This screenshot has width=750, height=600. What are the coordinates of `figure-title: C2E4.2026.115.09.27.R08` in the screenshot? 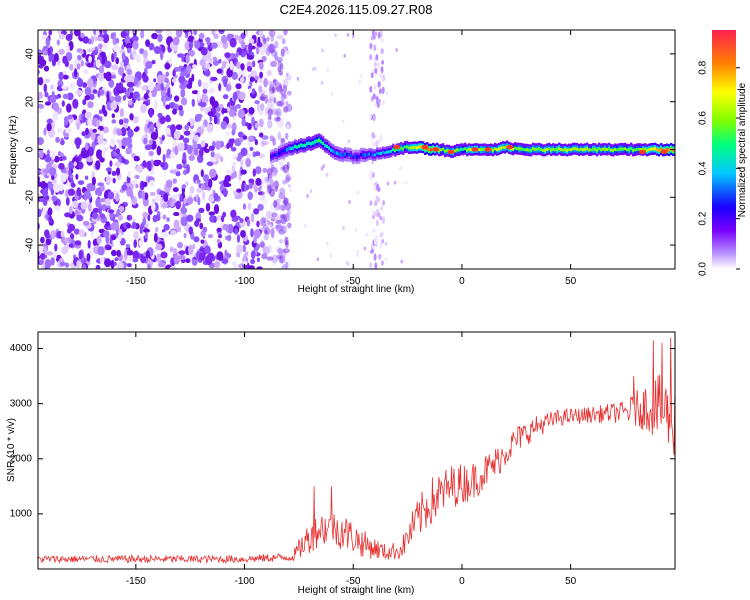 It's located at (356, 9).